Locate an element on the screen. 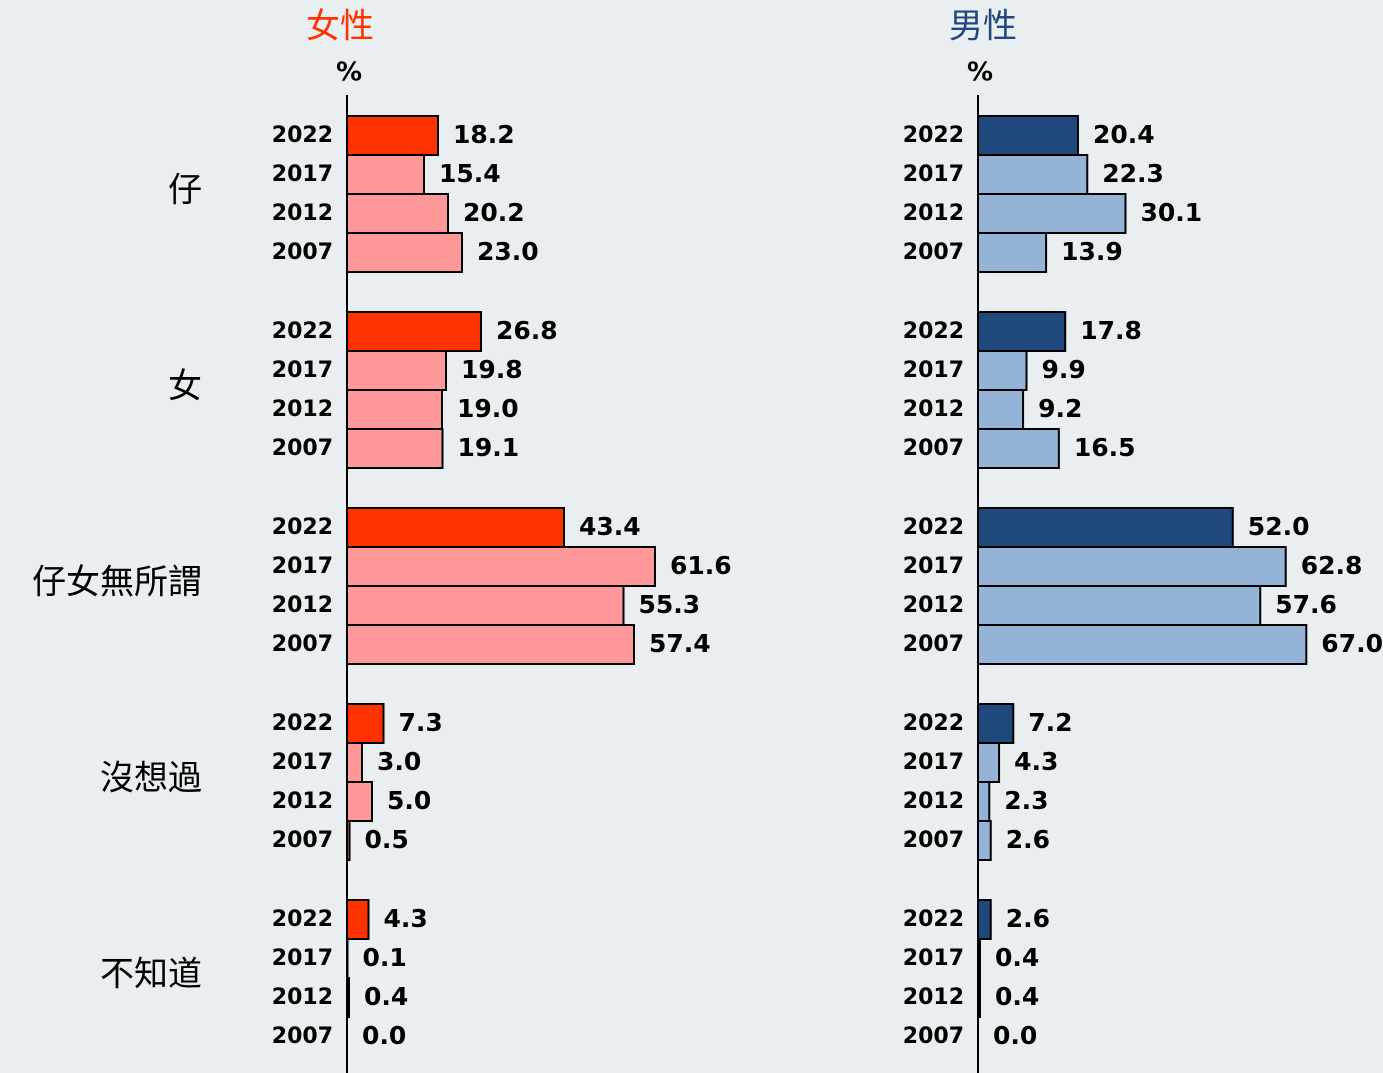  value-label: 20.2 is located at coordinates (494, 212).